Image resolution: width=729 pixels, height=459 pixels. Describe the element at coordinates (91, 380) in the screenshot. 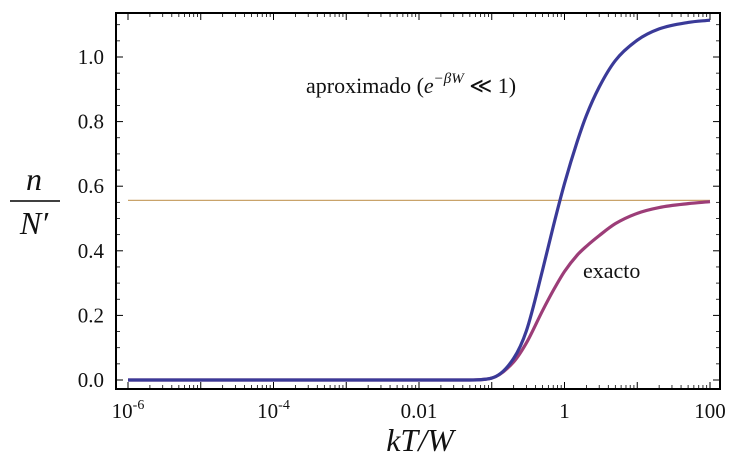

I see `y-tick-label: 0.0` at that location.